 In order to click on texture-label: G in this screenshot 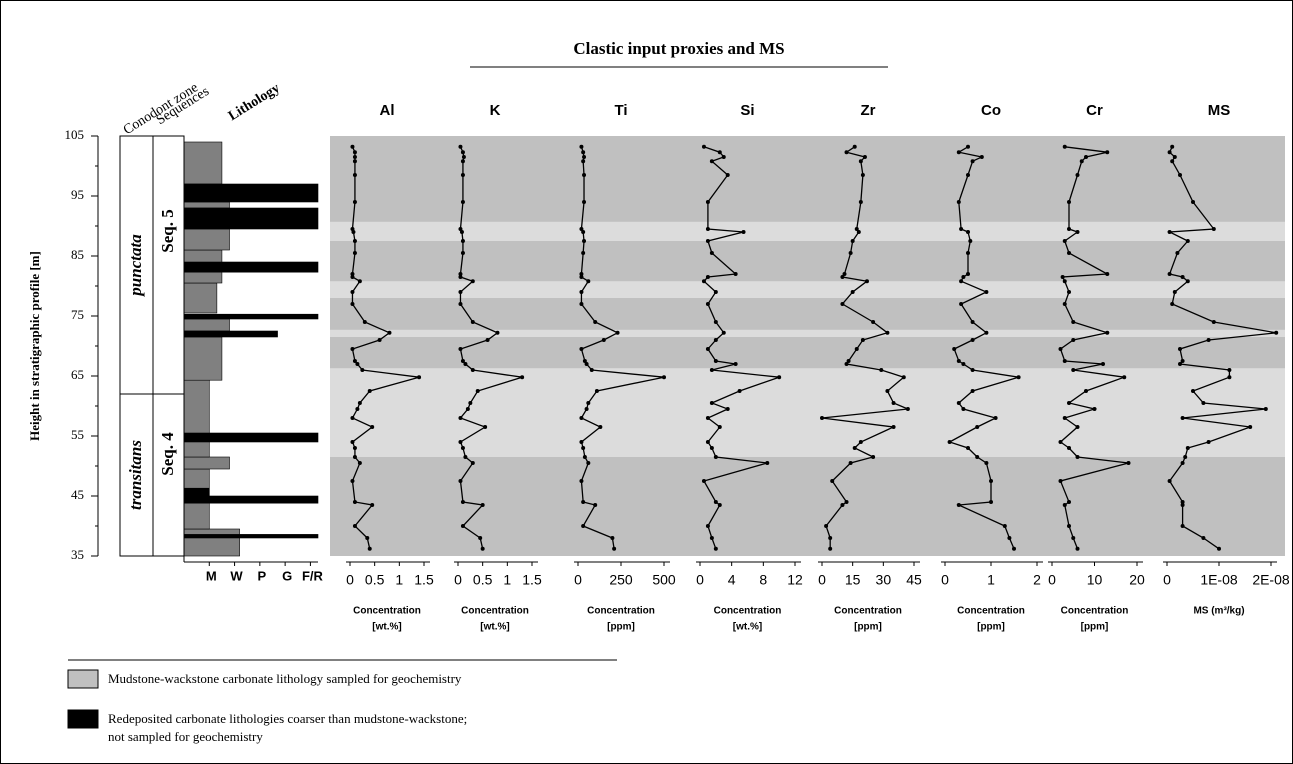, I will do `click(287, 575)`.